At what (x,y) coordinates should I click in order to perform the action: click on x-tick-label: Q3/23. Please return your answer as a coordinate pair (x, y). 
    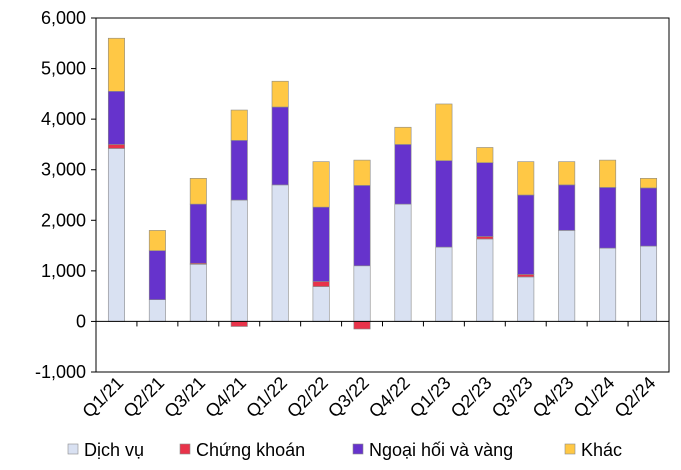
    Looking at the image, I should click on (512, 397).